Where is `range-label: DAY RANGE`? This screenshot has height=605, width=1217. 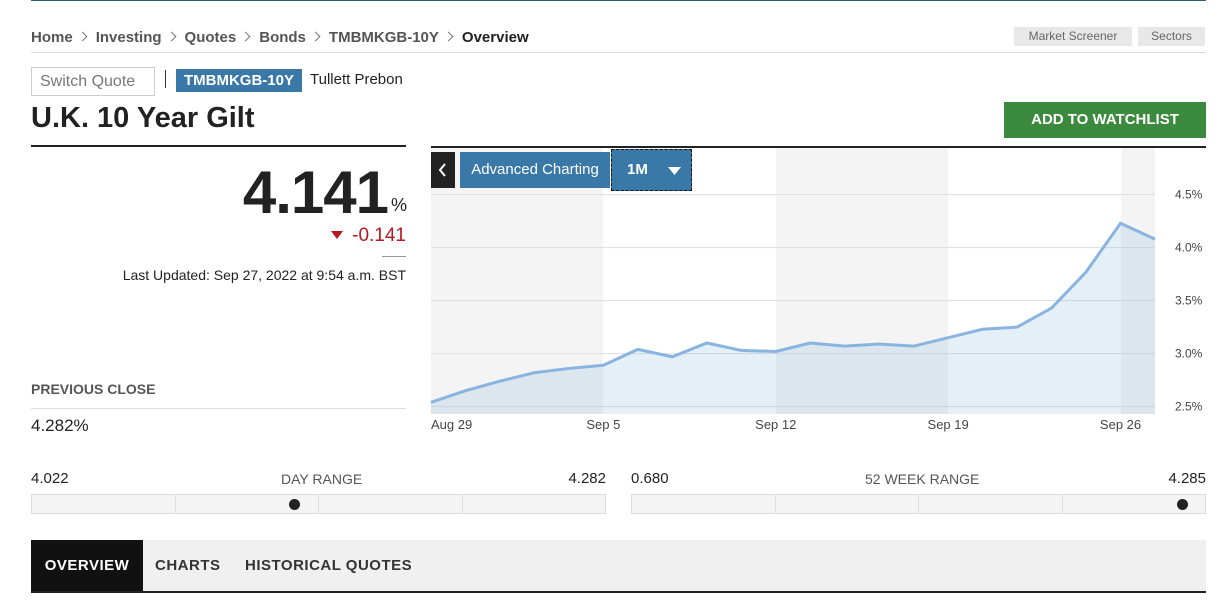
range-label: DAY RANGE is located at coordinates (322, 479).